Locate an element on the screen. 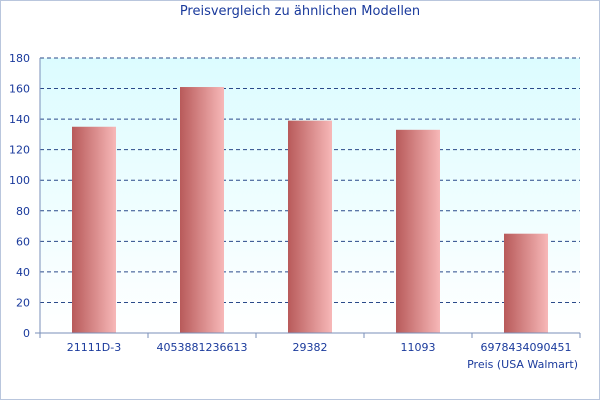  x-tick-label: 4053881236613 is located at coordinates (202, 347).